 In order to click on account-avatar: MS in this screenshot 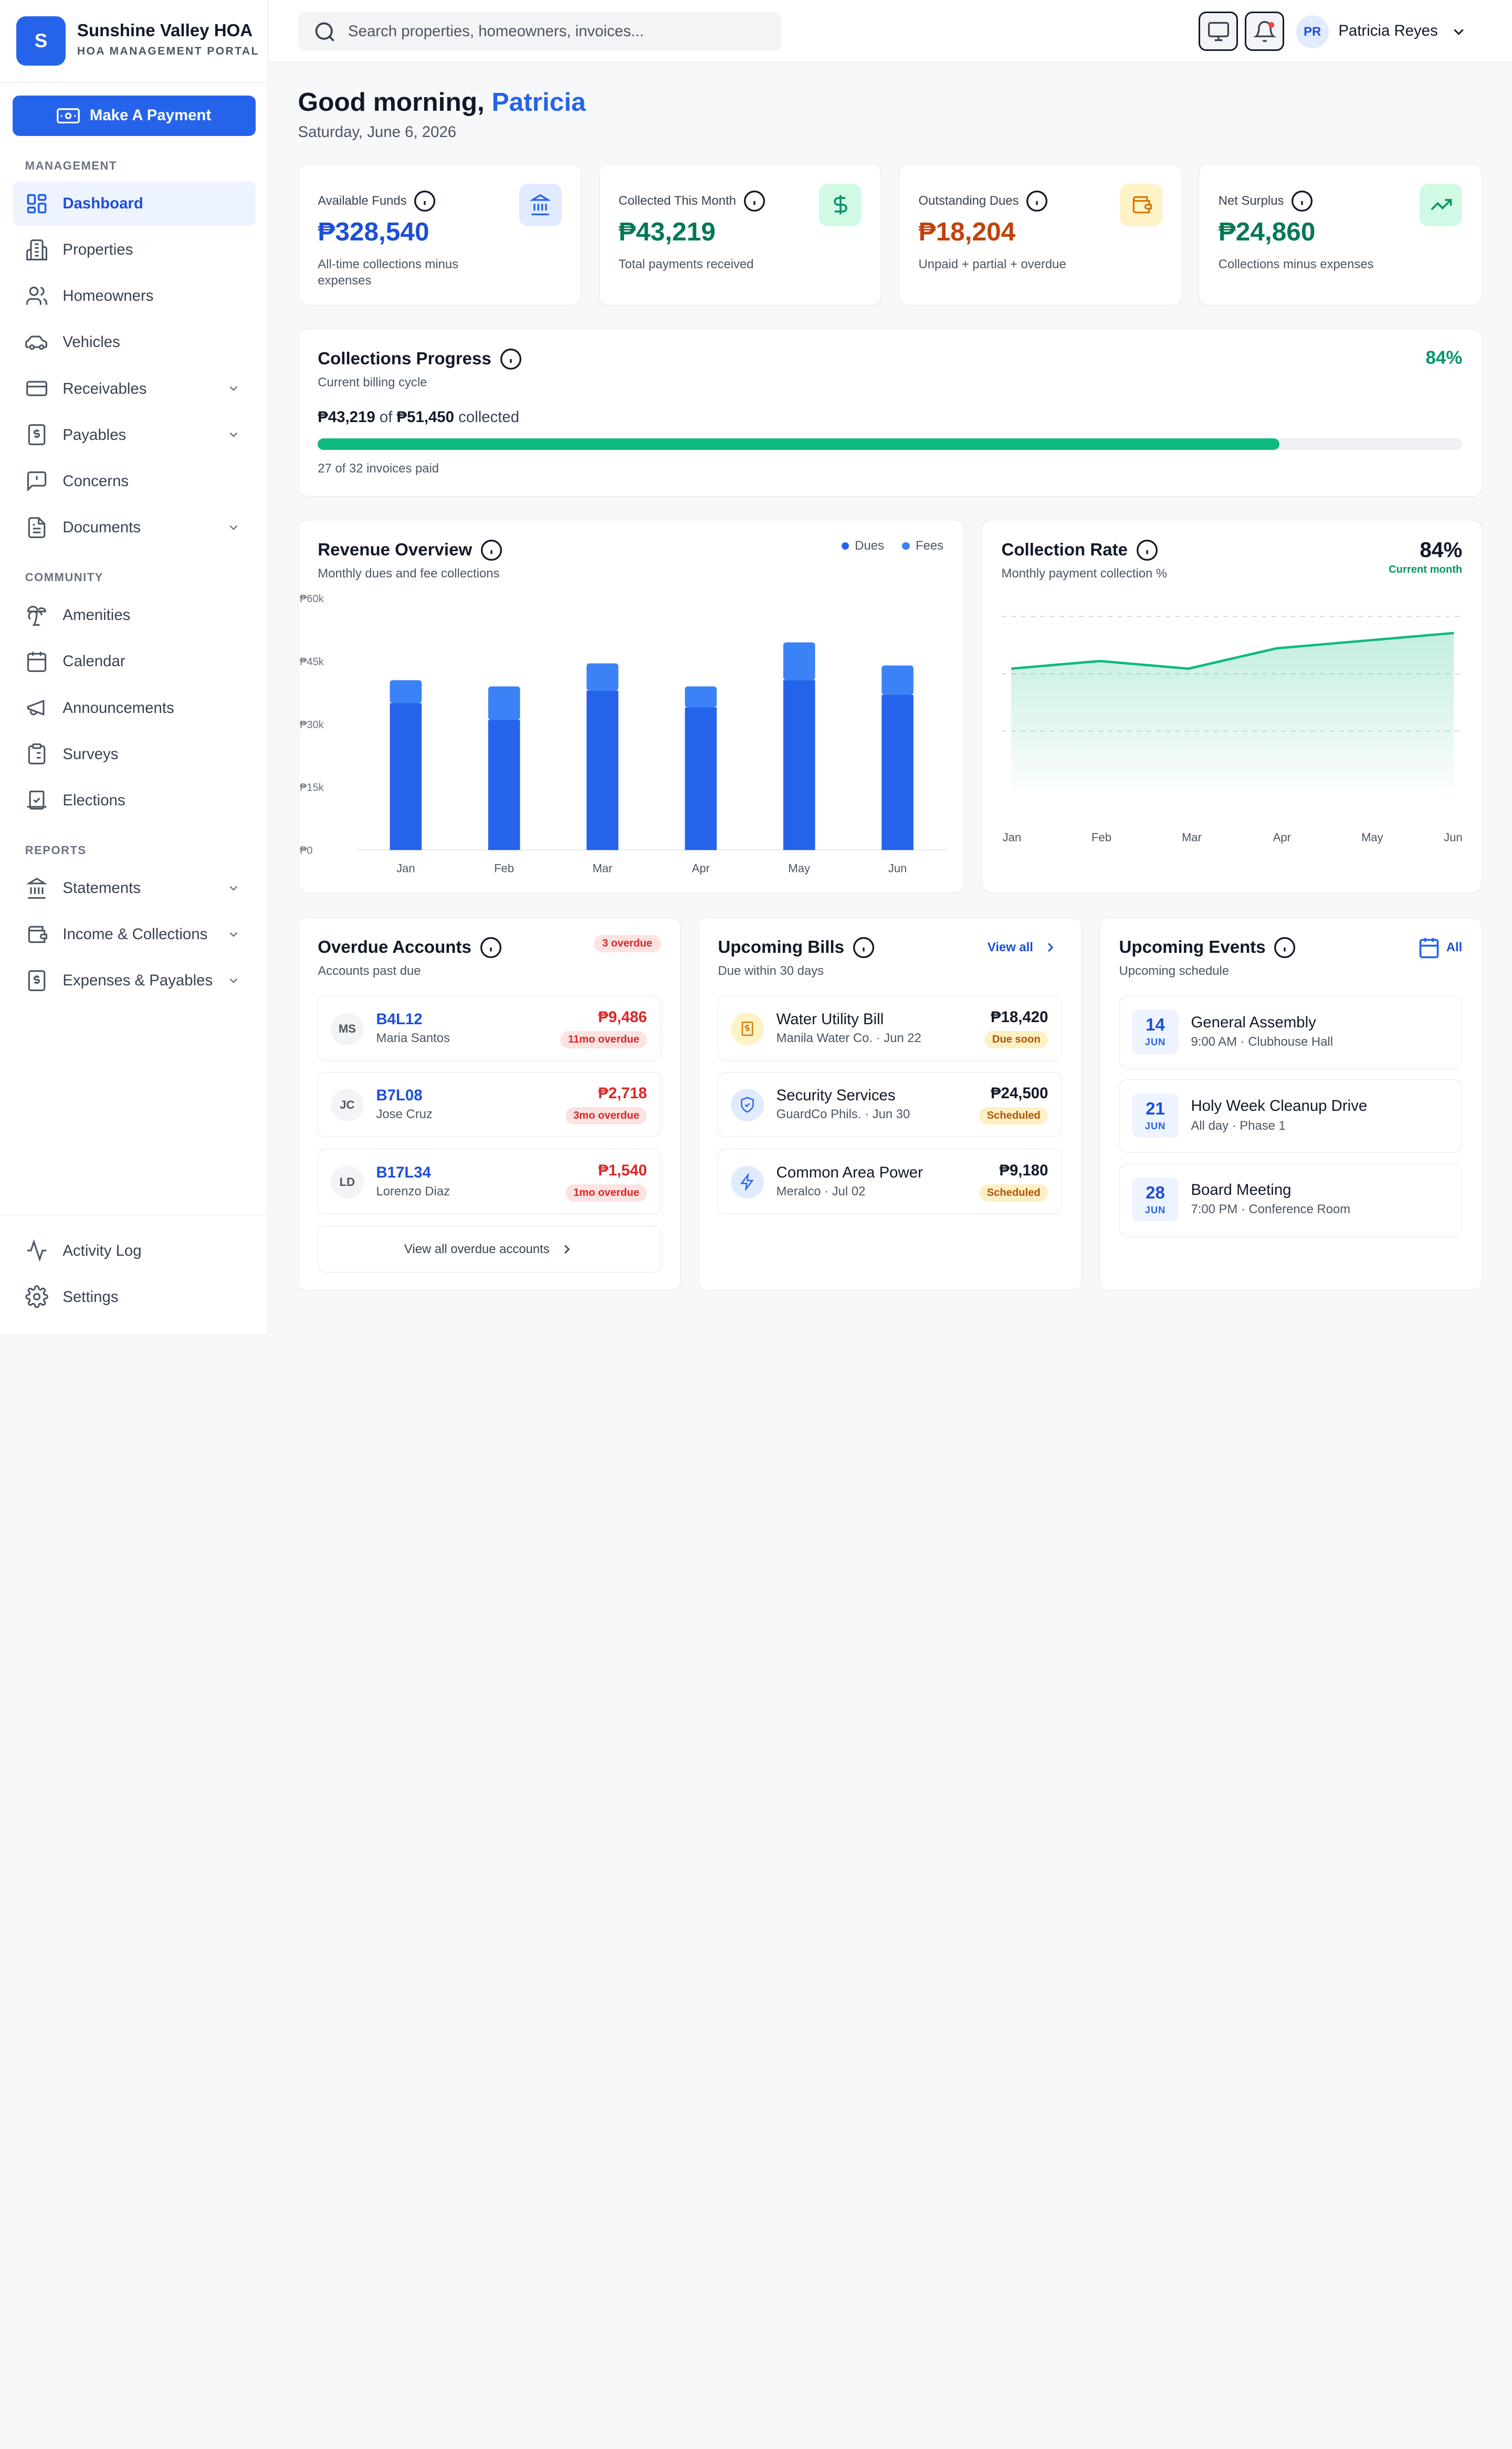, I will do `click(347, 1029)`.